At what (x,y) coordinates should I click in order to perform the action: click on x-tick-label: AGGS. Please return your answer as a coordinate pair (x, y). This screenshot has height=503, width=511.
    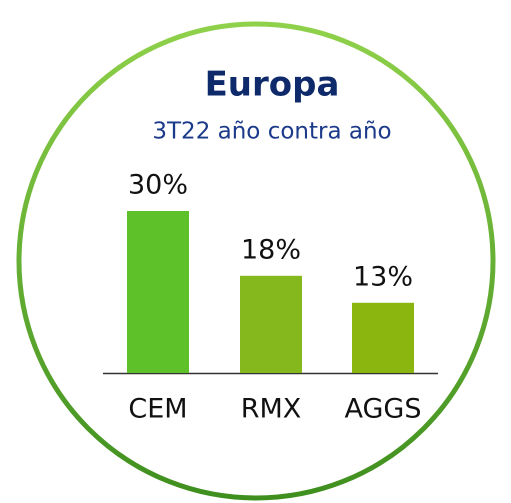
    Looking at the image, I should click on (383, 409).